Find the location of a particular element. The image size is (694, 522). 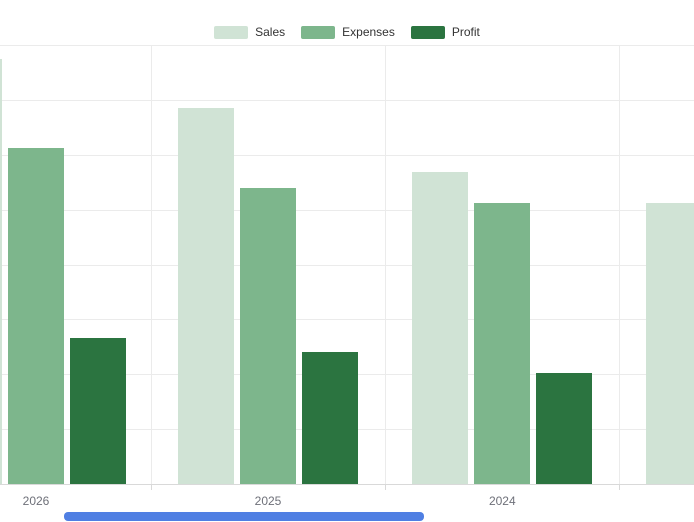

chart-legend: Sales Expenses Profit is located at coordinates (347, 32).